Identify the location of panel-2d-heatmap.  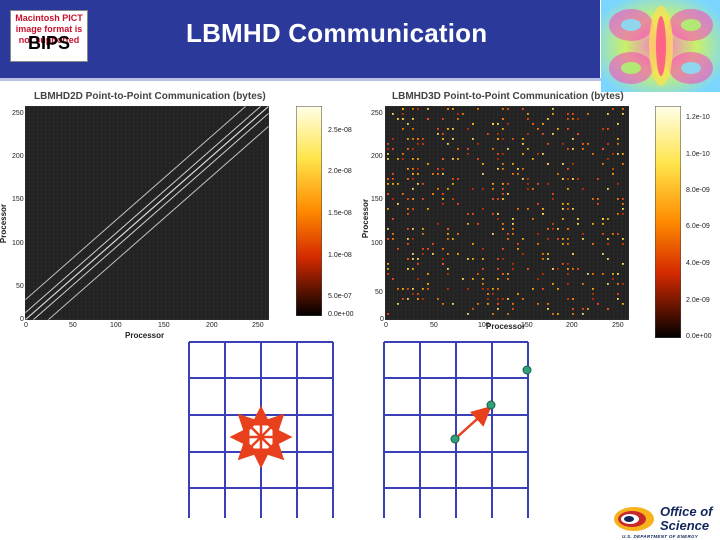
(147, 213).